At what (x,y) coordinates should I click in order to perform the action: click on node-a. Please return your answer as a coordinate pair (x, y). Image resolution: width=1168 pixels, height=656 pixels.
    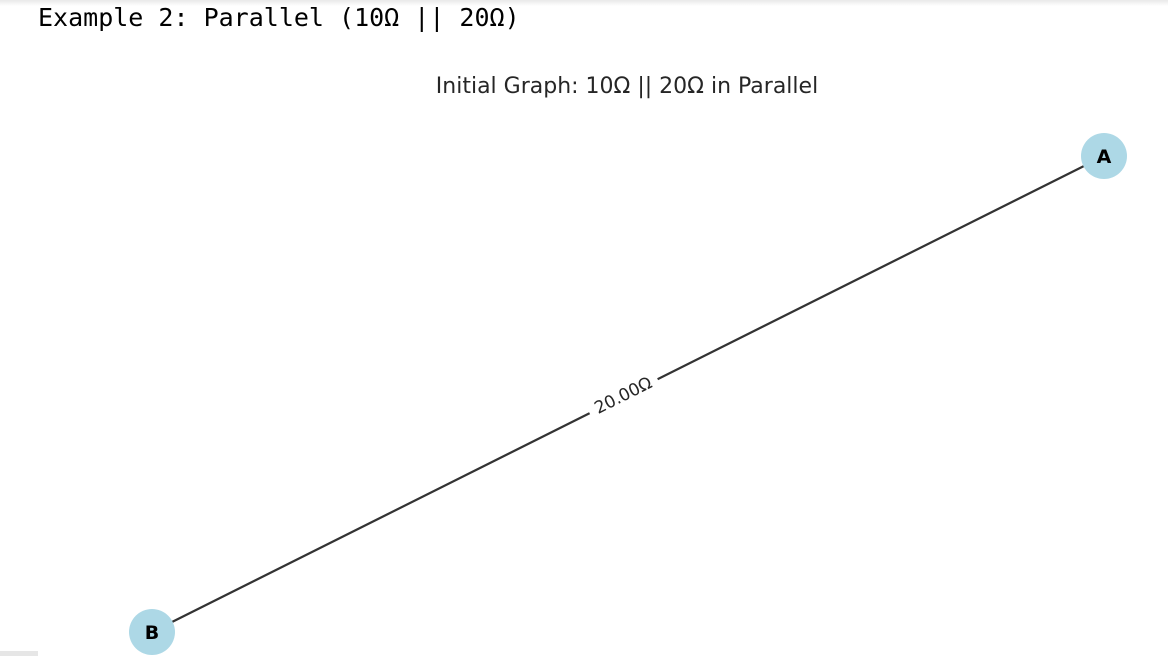
    Looking at the image, I should click on (1104, 156).